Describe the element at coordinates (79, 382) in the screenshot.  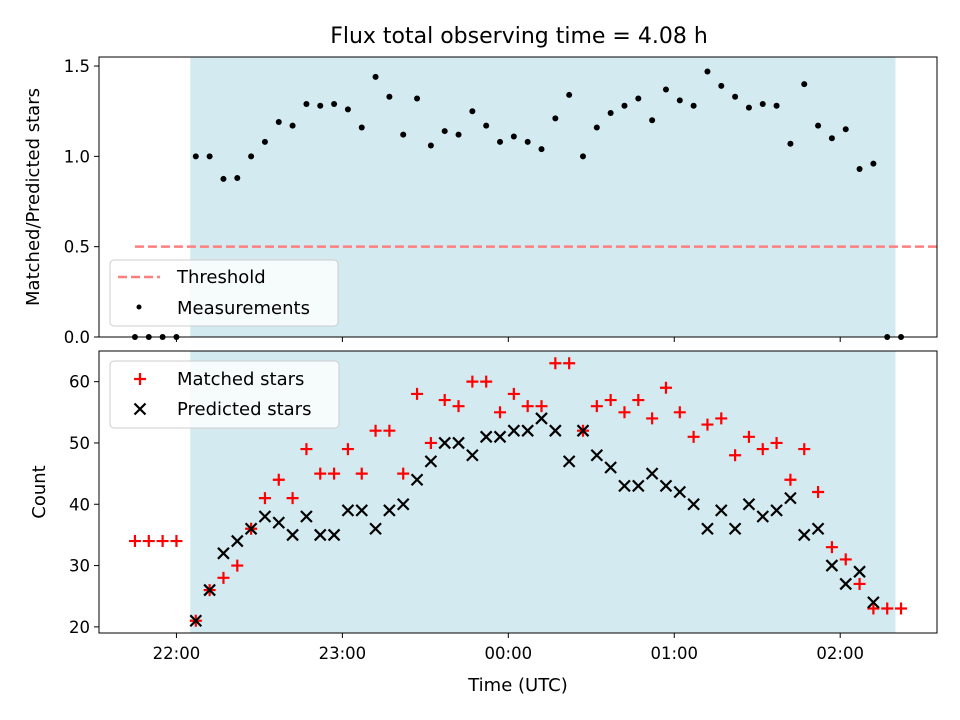
I see `y-tick-label: 60` at that location.